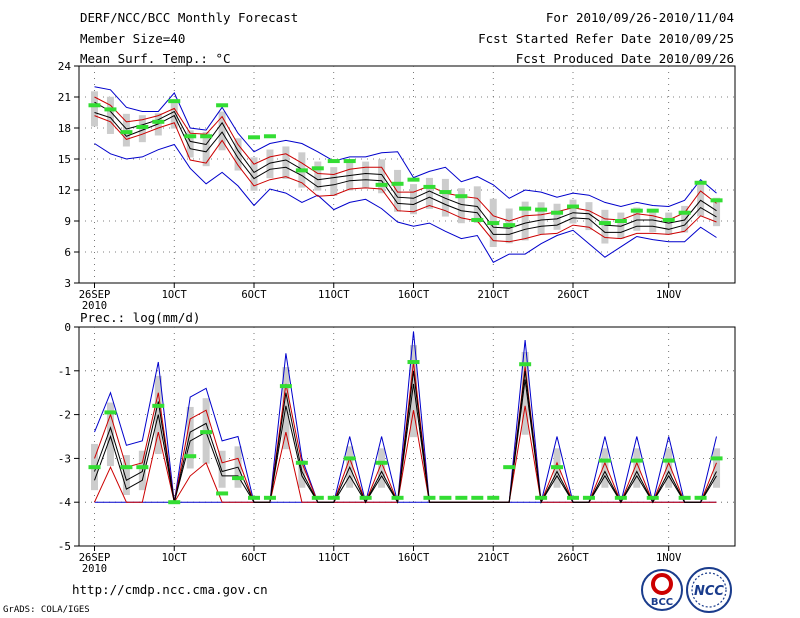 The width and height of the screenshot is (800, 618). Describe the element at coordinates (709, 591) in the screenshot. I see `ncc-logo-text: NCC` at that location.